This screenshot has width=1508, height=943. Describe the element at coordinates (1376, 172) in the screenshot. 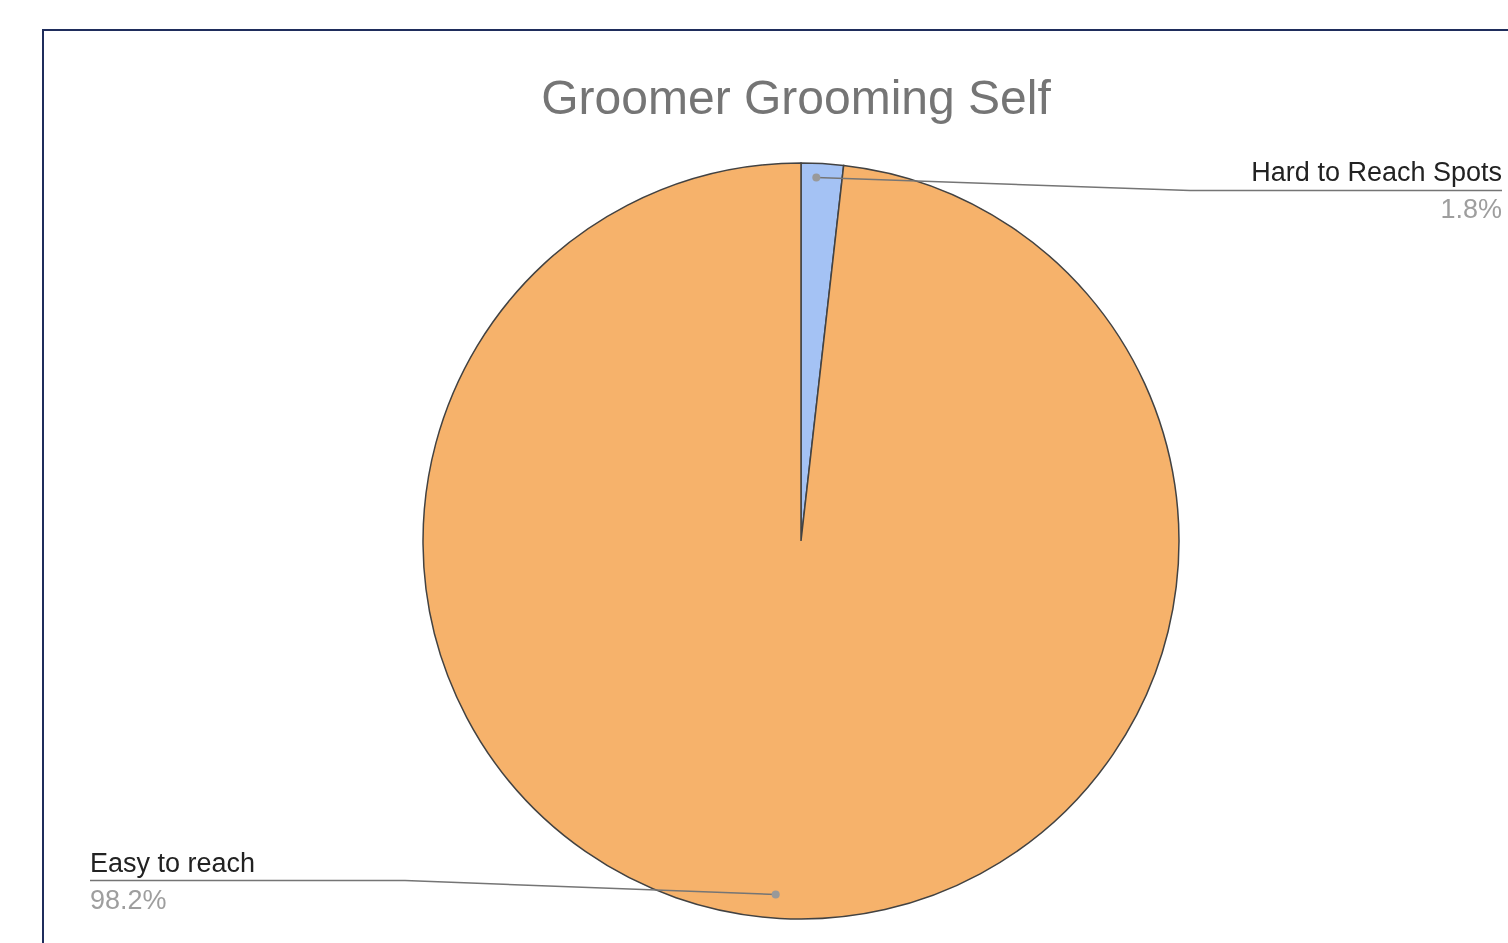

I see `slice-label: Hard to Reach Spots` at that location.